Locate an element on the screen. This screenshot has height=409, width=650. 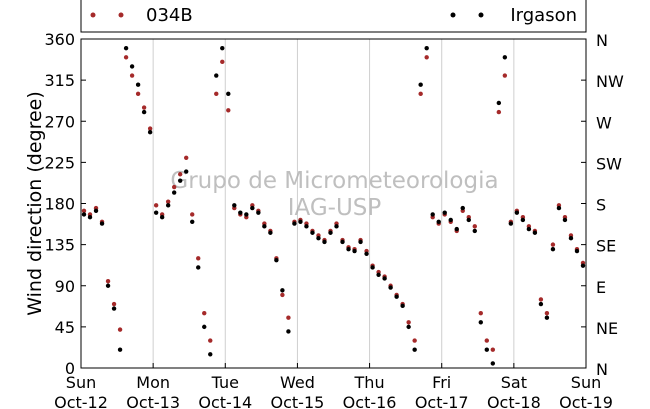
y-tick-label: 135 is located at coordinates (59, 245).